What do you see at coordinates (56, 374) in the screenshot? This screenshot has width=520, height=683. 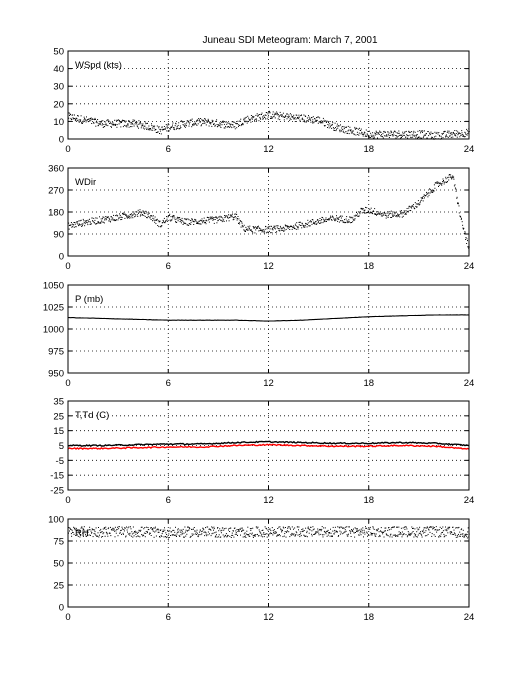 I see `y-tick-label: 950` at bounding box center [56, 374].